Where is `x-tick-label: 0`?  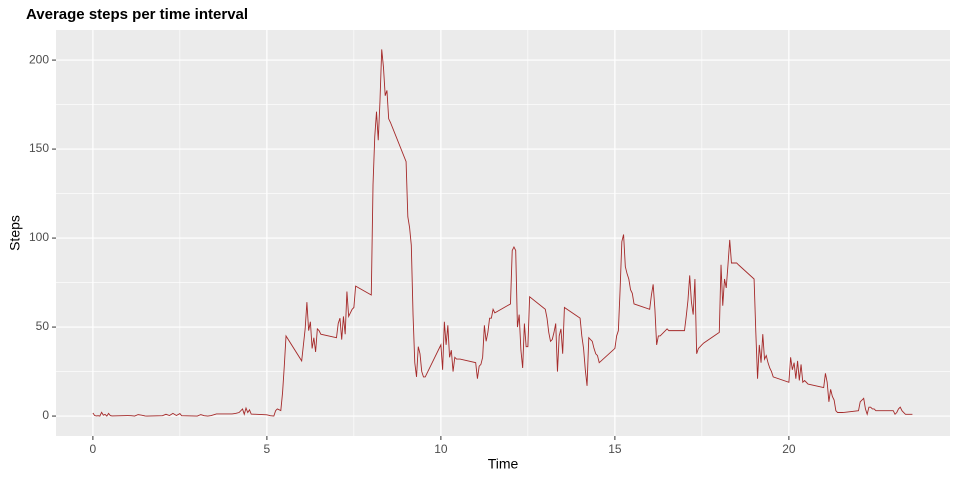
x-tick-label: 0 is located at coordinates (93, 449).